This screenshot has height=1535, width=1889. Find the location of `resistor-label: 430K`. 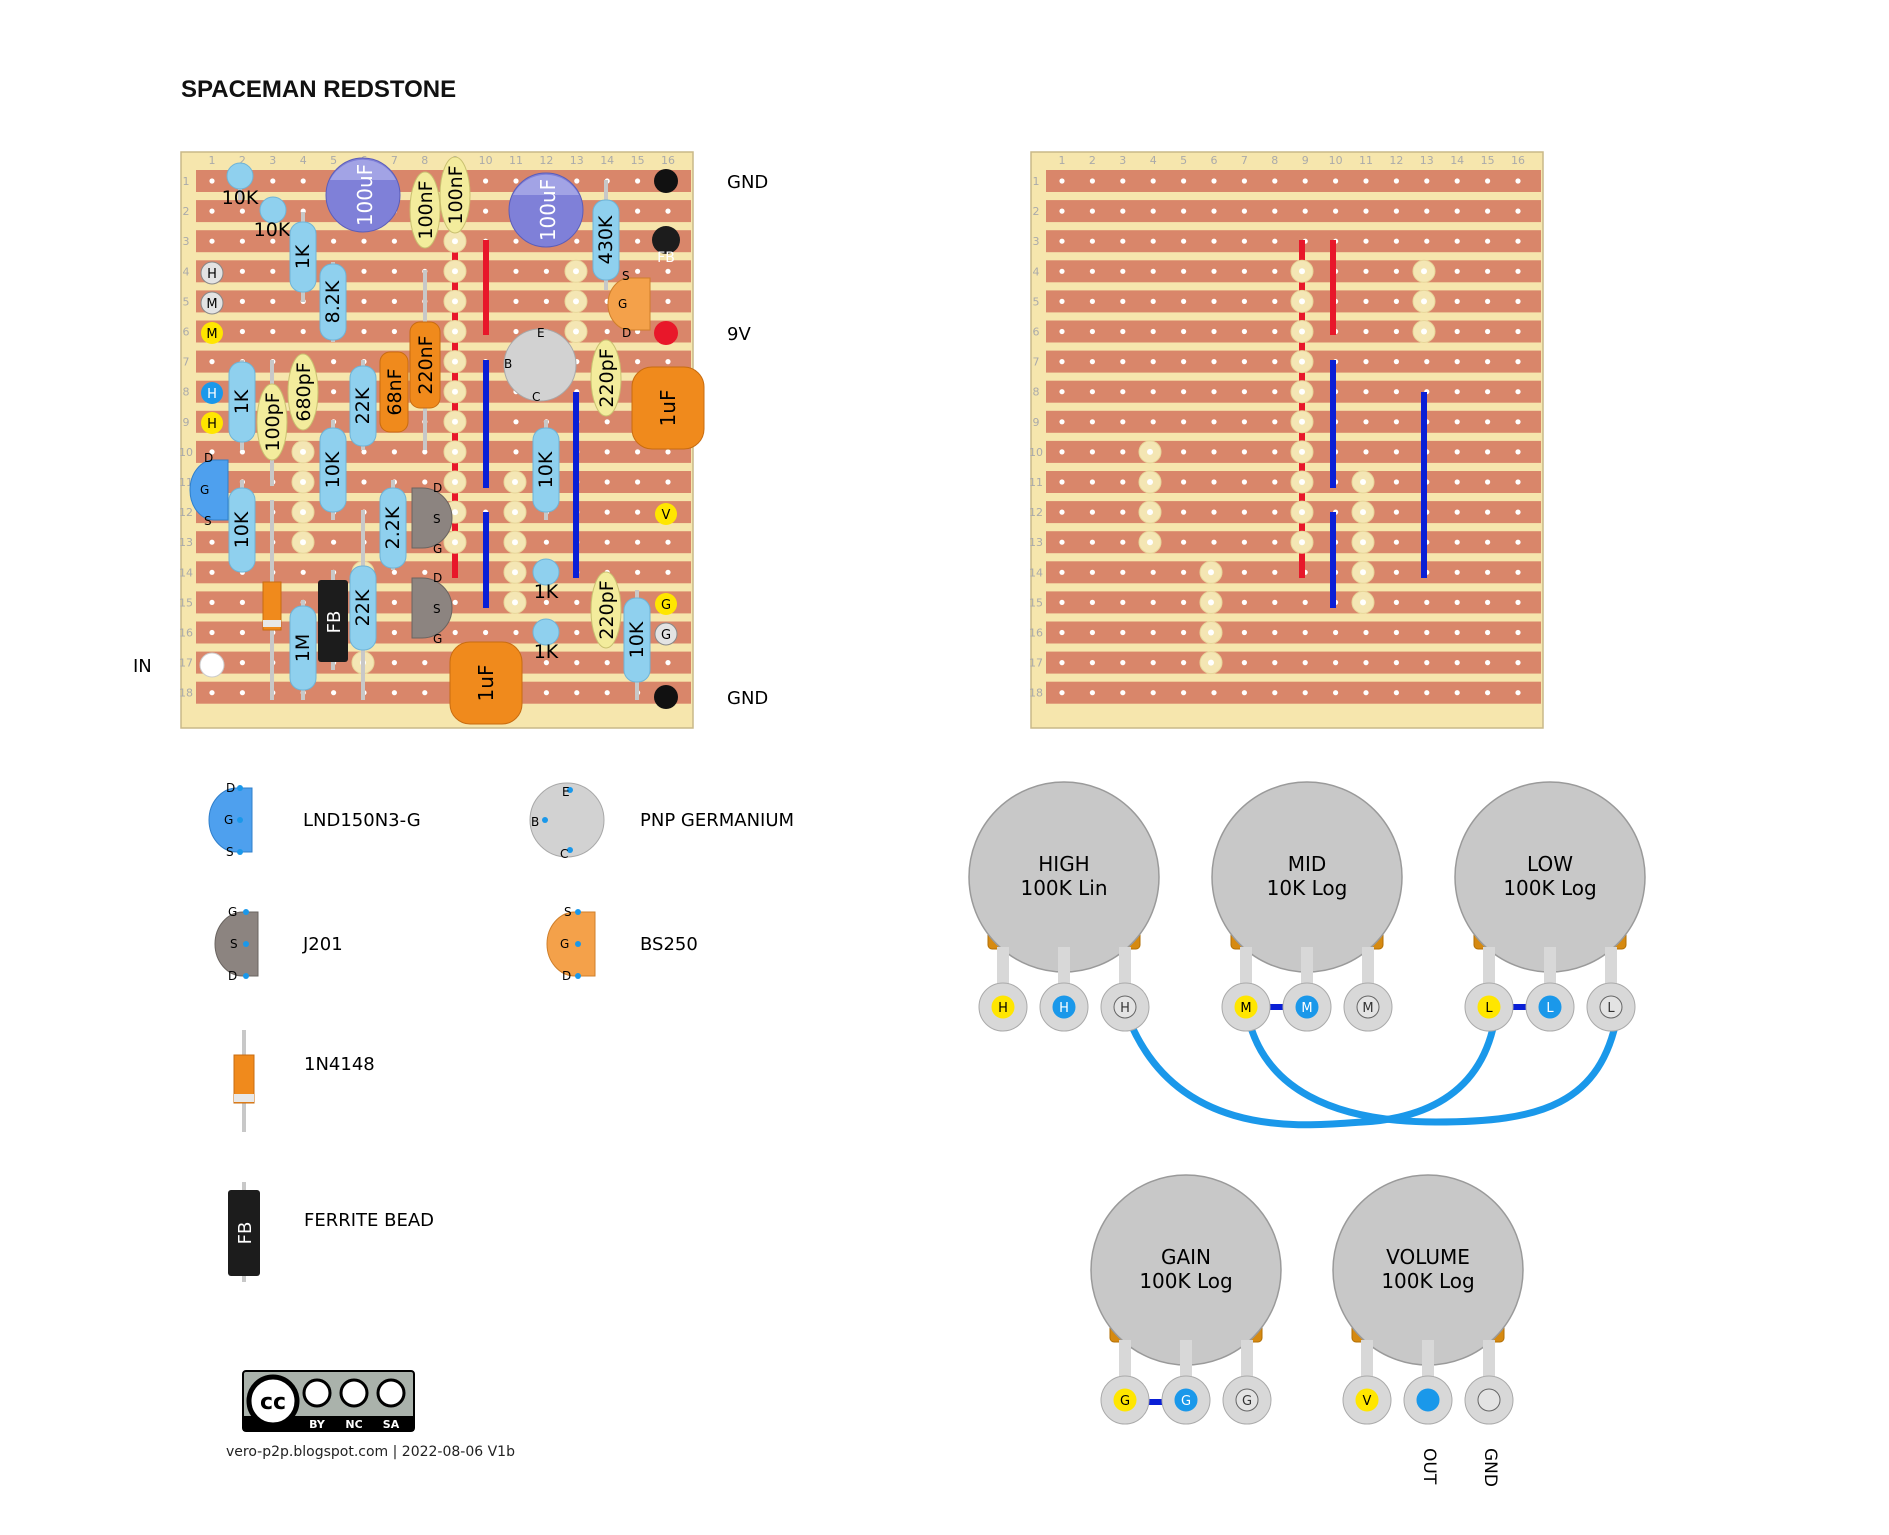

resistor-label: 430K is located at coordinates (606, 239).